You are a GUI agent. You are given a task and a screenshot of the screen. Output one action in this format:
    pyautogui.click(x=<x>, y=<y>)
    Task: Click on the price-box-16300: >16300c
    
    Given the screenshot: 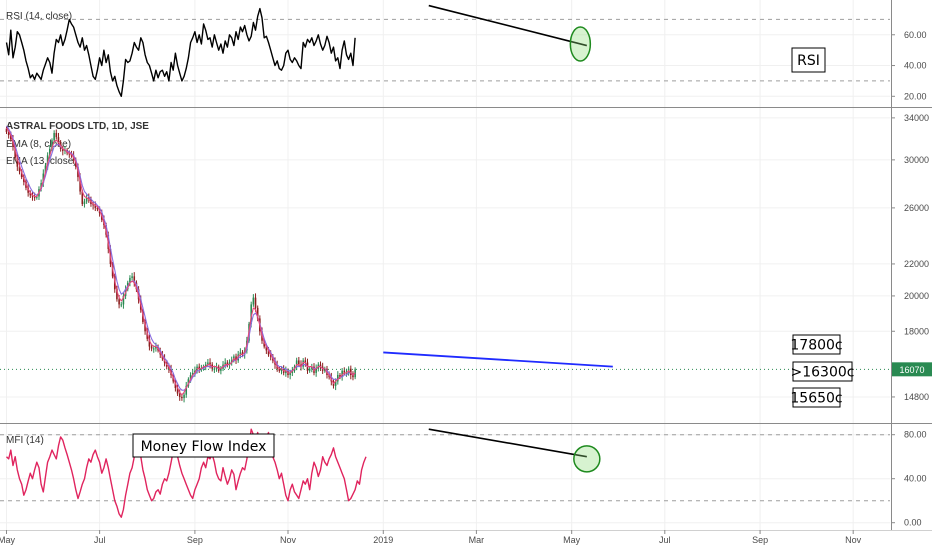 What is the action you would take?
    pyautogui.click(x=823, y=371)
    